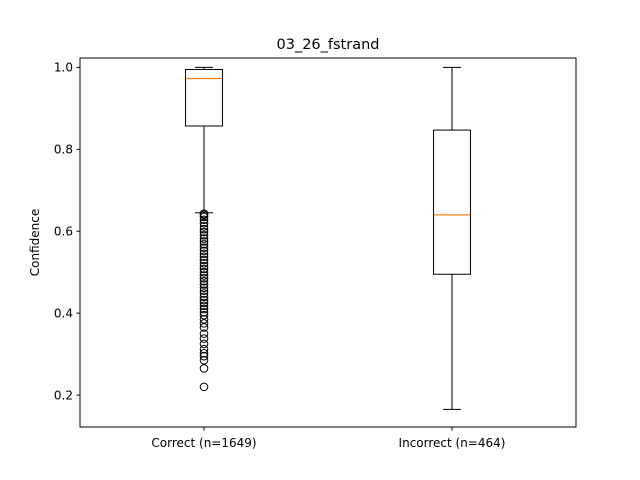 Image resolution: width=640 pixels, height=480 pixels. I want to click on y-tick-label: 0.2, so click(63, 395).